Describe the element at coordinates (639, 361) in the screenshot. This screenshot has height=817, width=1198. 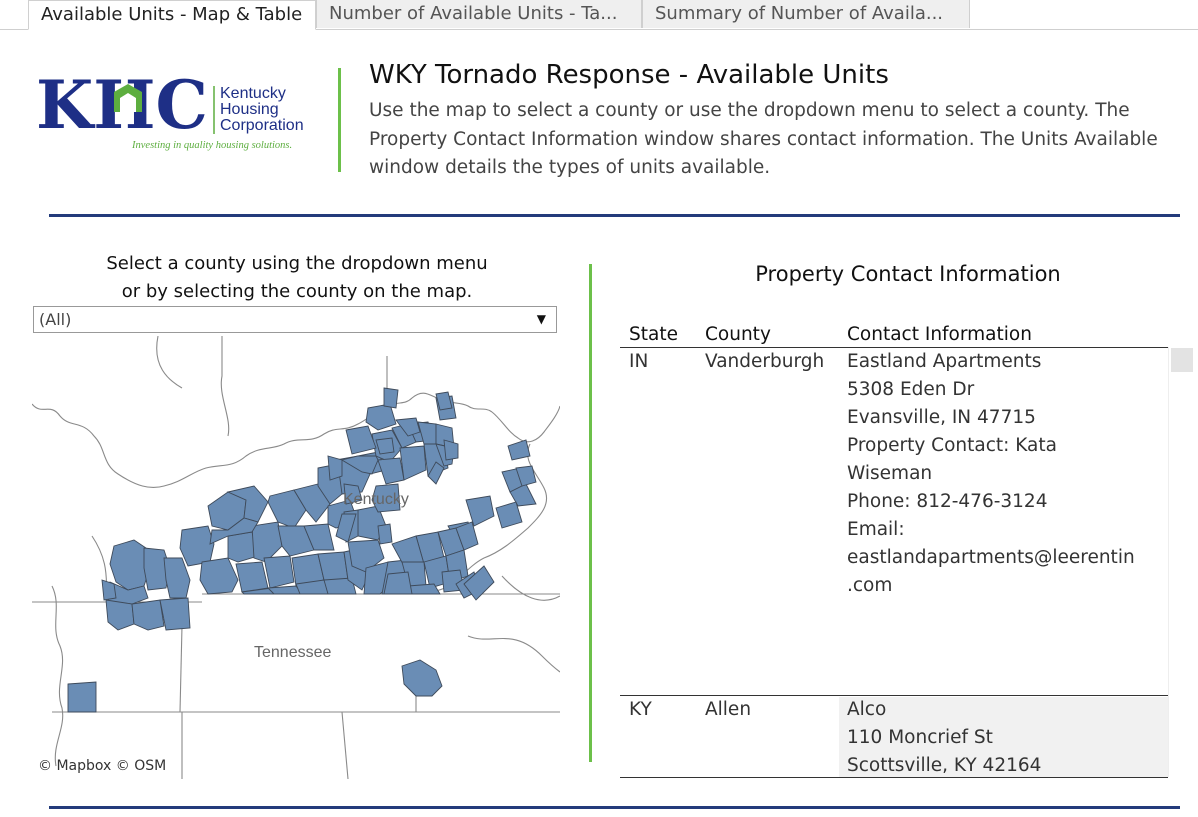
I see `row1-state: IN` at that location.